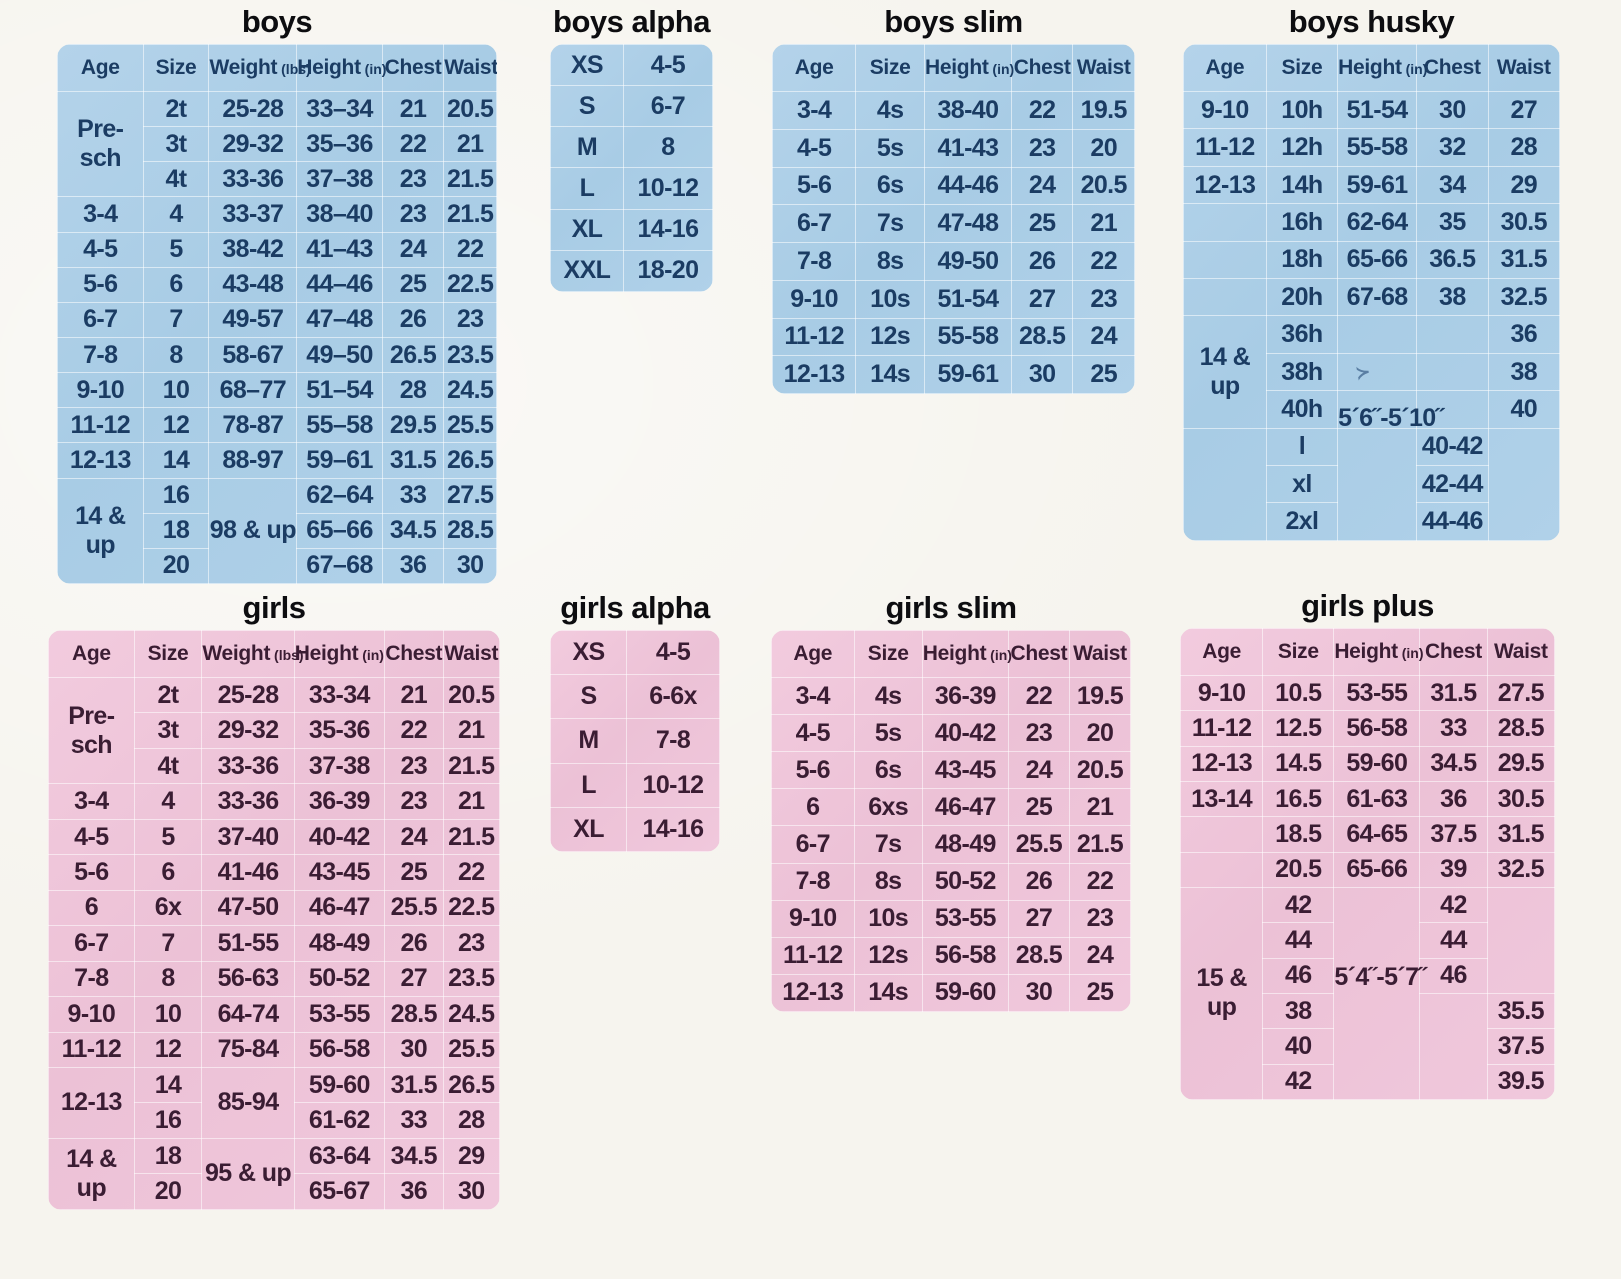 The height and width of the screenshot is (1279, 1621). I want to click on girls-alpha-table-panel: girls alpha XS 4-5 S 6-6x M 7-8 L 10-12 XL 14-16, so click(635, 721).